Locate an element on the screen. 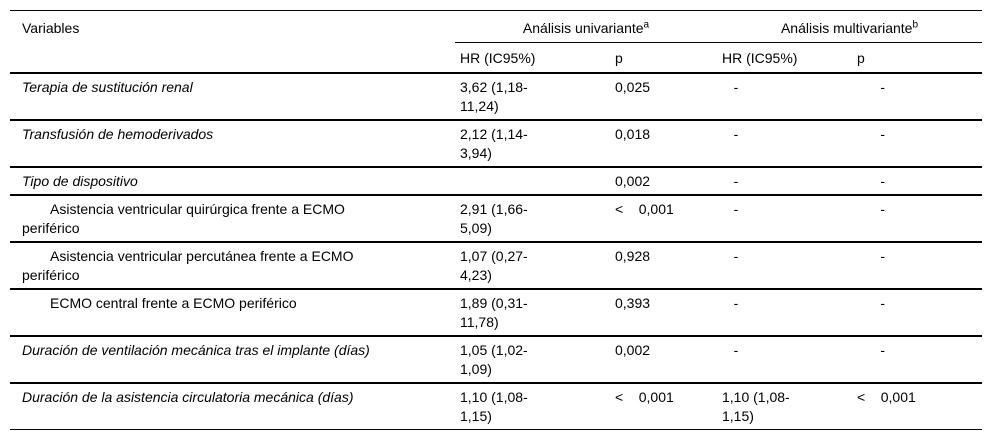 This screenshot has height=440, width=992. column-header-p-univariate: p is located at coordinates (663, 58).